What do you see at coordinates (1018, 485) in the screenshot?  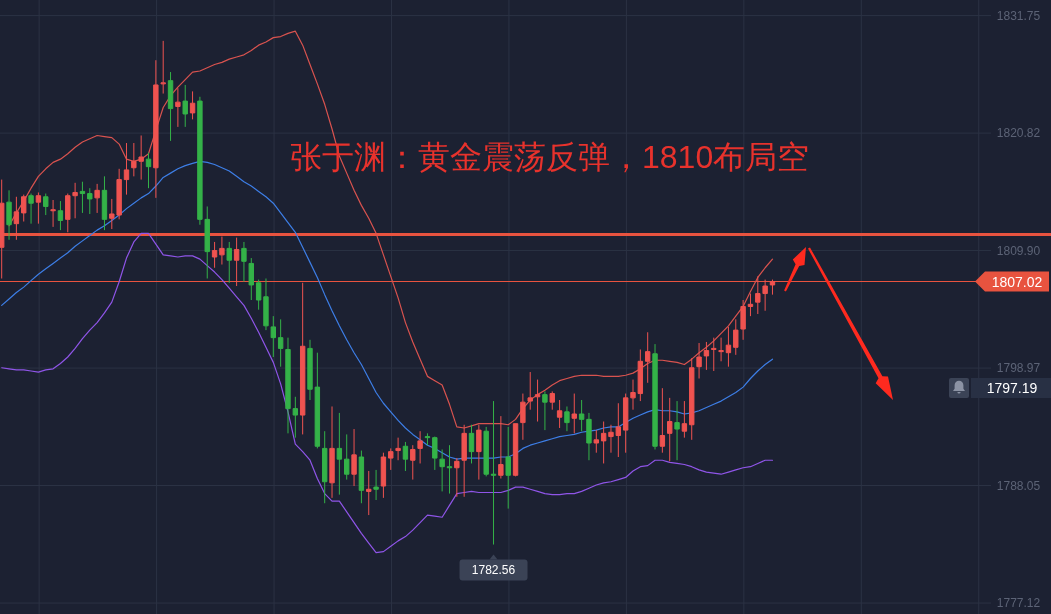 I see `ytick: 1788.05` at bounding box center [1018, 485].